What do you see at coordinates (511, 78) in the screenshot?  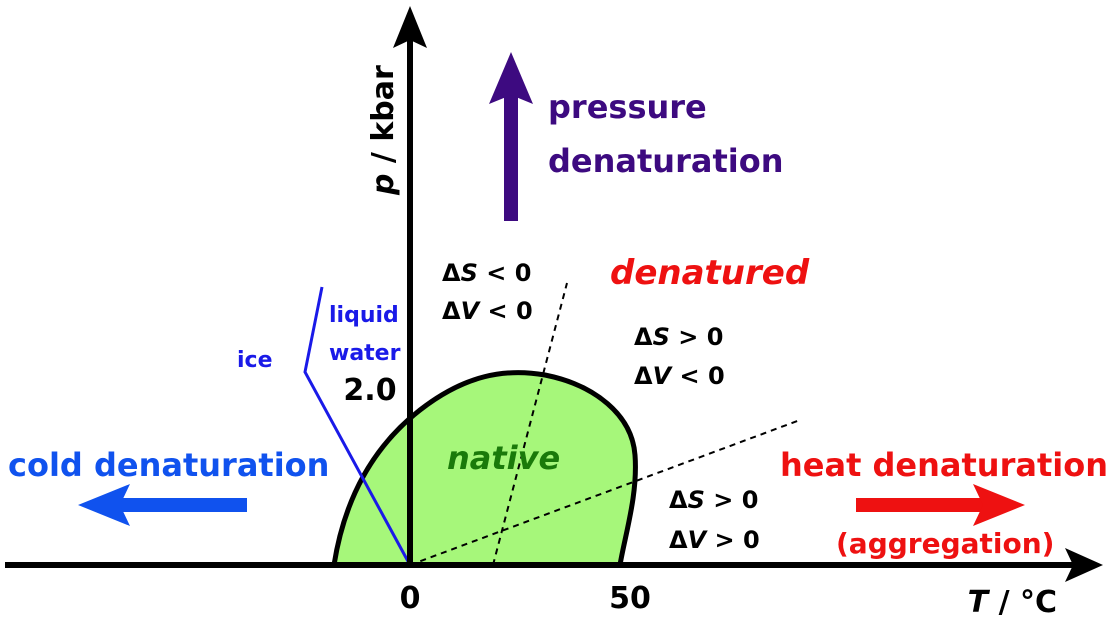 I see `pressure-arrow-head` at bounding box center [511, 78].